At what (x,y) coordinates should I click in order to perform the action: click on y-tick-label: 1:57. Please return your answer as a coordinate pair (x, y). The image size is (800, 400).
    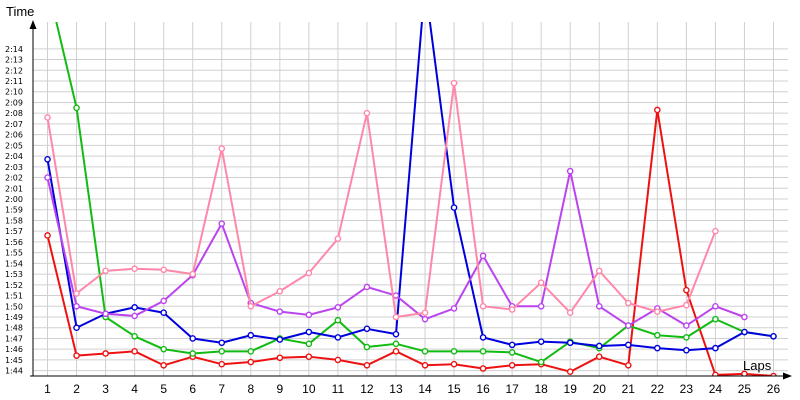
    Looking at the image, I should click on (14, 231).